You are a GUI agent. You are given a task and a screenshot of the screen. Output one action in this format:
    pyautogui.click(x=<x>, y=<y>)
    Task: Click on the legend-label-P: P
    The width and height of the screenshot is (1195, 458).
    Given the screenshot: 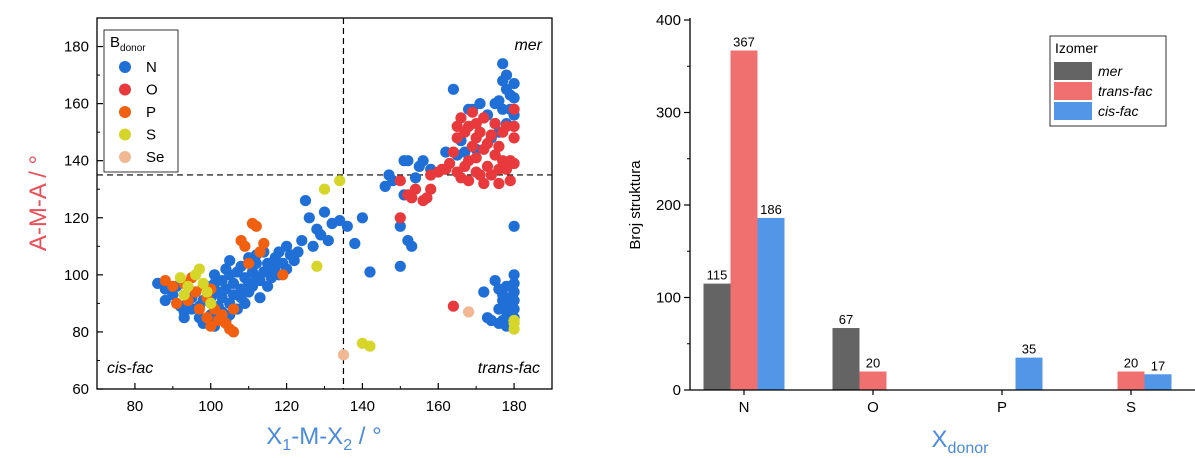 What is the action you would take?
    pyautogui.click(x=151, y=112)
    